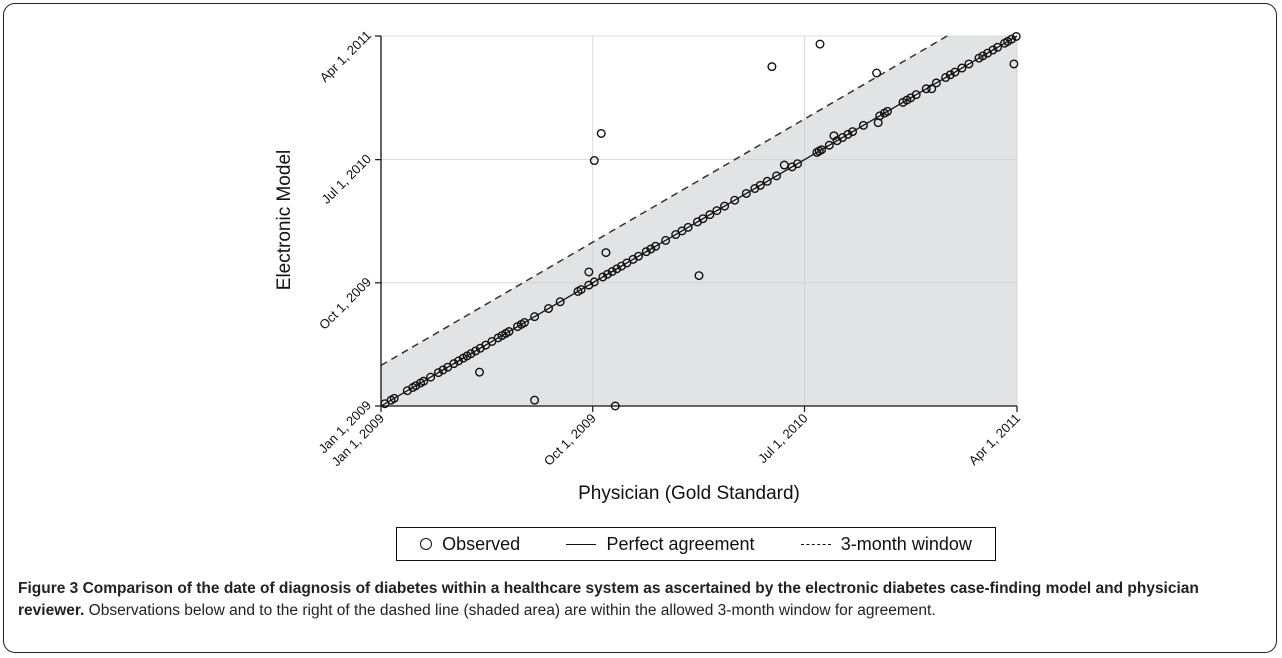 The height and width of the screenshot is (658, 1282). I want to click on circle-marker-icon, so click(426, 544).